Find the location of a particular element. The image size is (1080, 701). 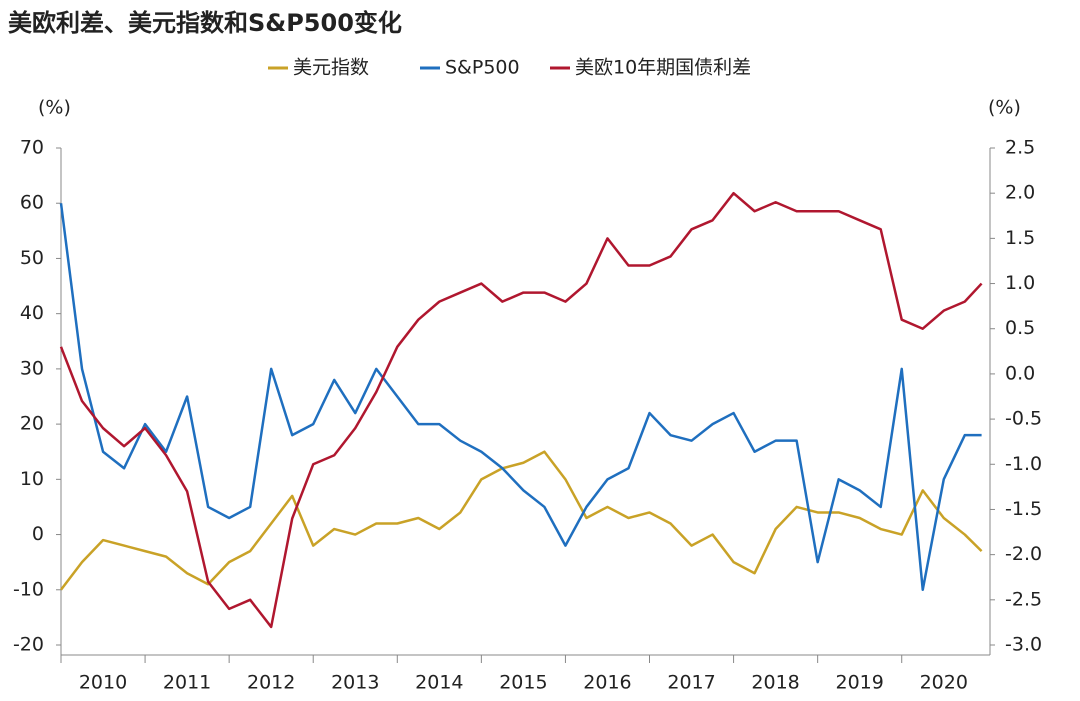

y-tick-label: 70 is located at coordinates (32, 148).